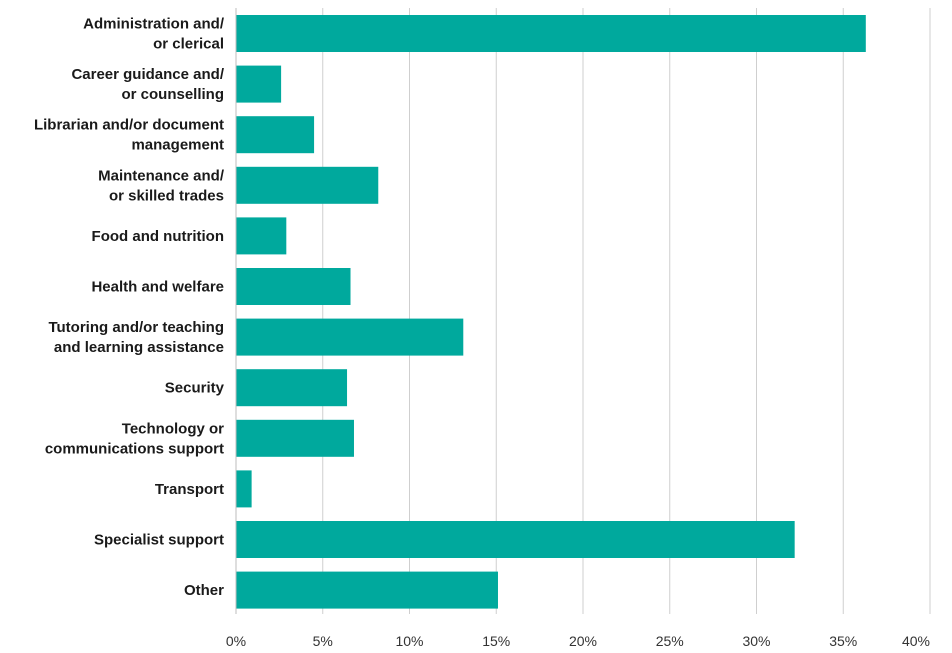 The width and height of the screenshot is (952, 653). Describe the element at coordinates (139, 347) in the screenshot. I see `category-label-line: and learning assistance` at that location.